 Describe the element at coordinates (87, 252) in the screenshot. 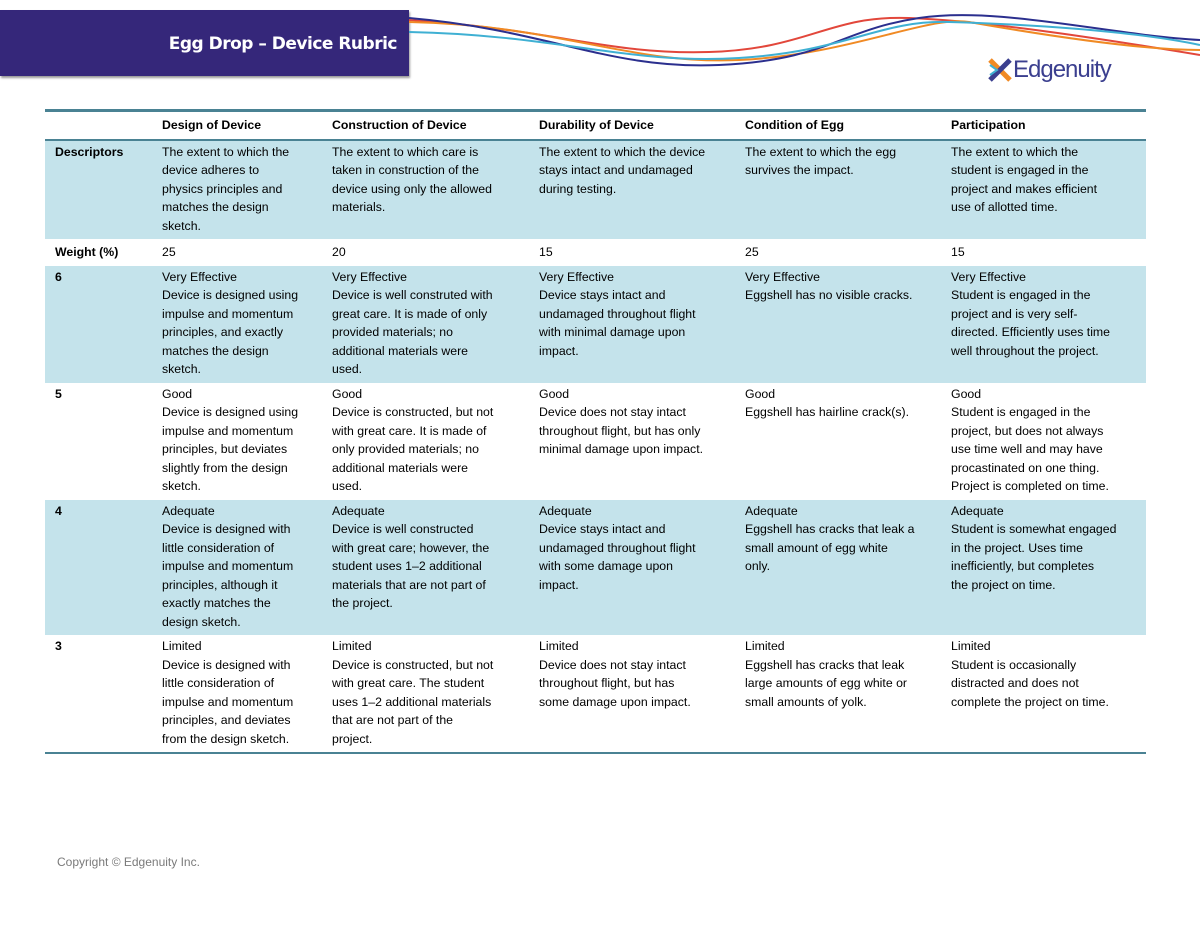

I see `row-label: Weight (%)` at that location.